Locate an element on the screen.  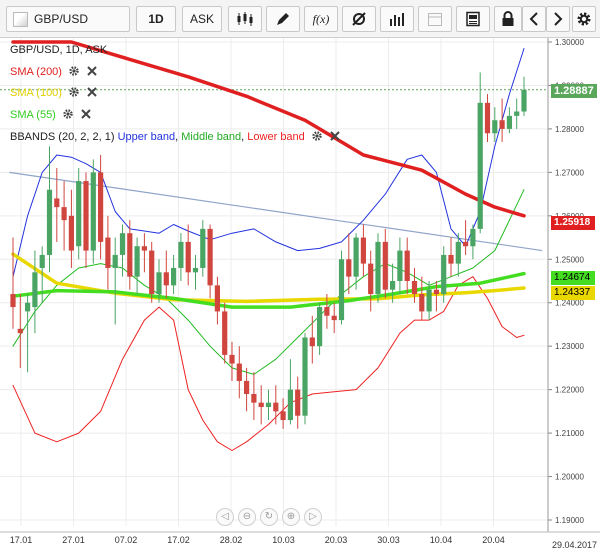
chart-toolbar: GBP/USD 1D ASK f(x) is located at coordinates (300, 19).